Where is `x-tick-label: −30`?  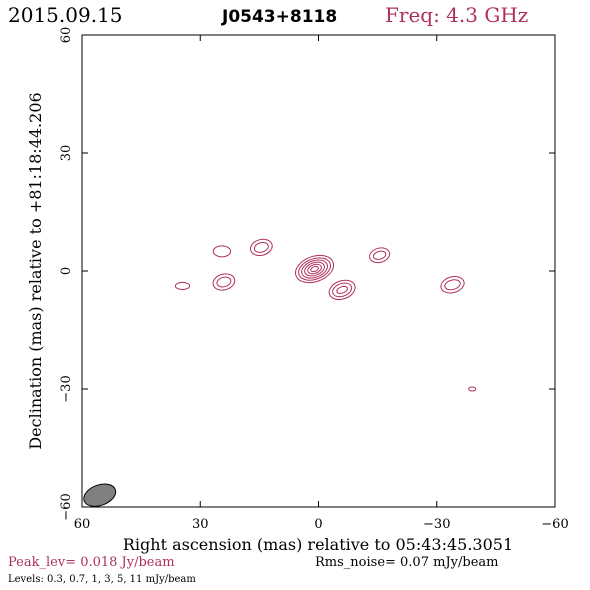
x-tick-label: −30 is located at coordinates (436, 524).